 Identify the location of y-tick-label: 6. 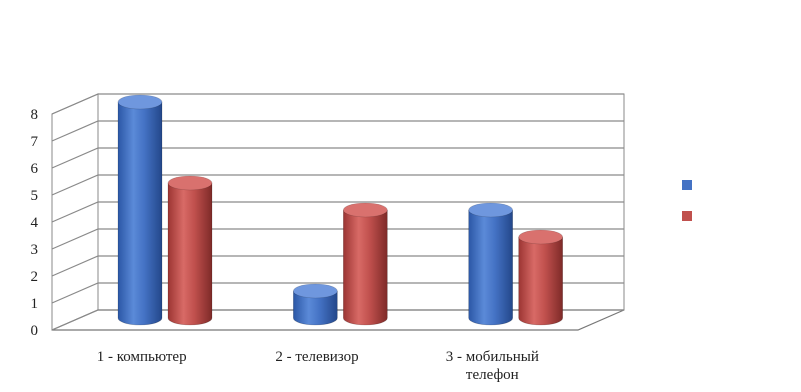
(35, 169).